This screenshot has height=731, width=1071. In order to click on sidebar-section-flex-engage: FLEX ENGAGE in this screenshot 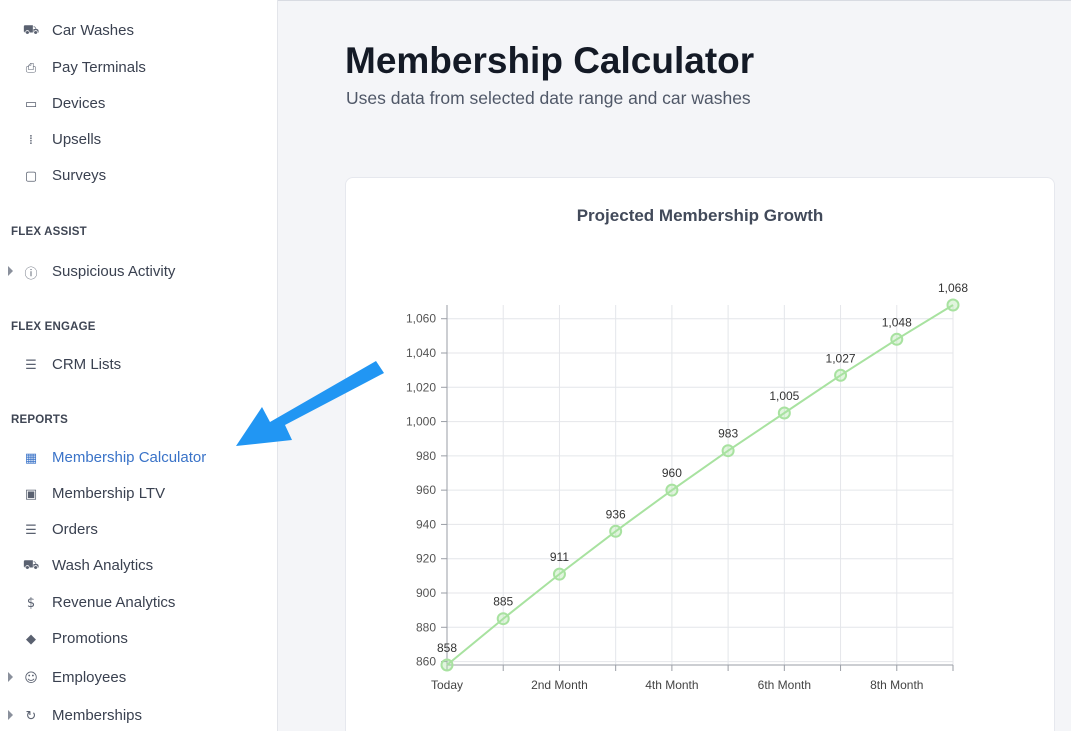, I will do `click(53, 327)`.